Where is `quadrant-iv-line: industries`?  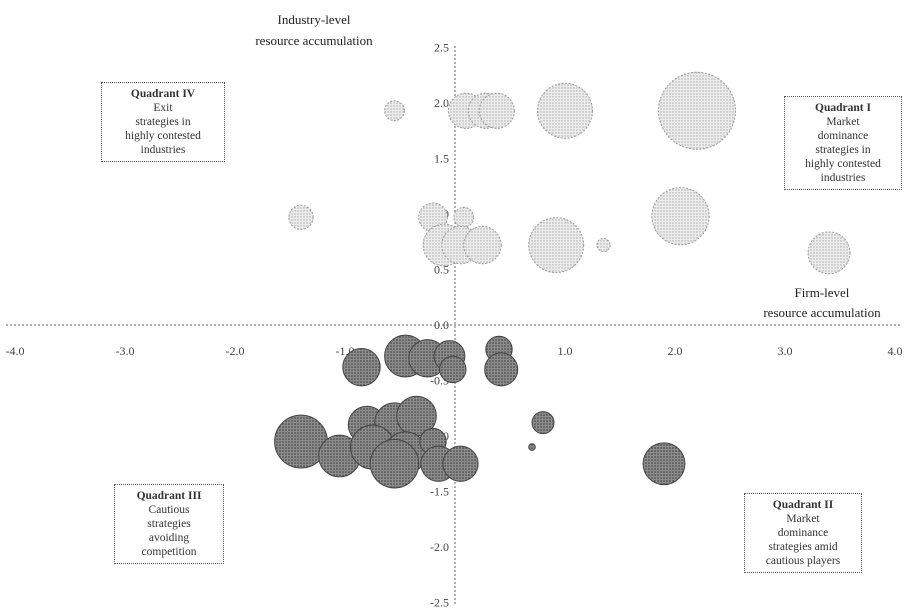
quadrant-iv-line: industries is located at coordinates (163, 150).